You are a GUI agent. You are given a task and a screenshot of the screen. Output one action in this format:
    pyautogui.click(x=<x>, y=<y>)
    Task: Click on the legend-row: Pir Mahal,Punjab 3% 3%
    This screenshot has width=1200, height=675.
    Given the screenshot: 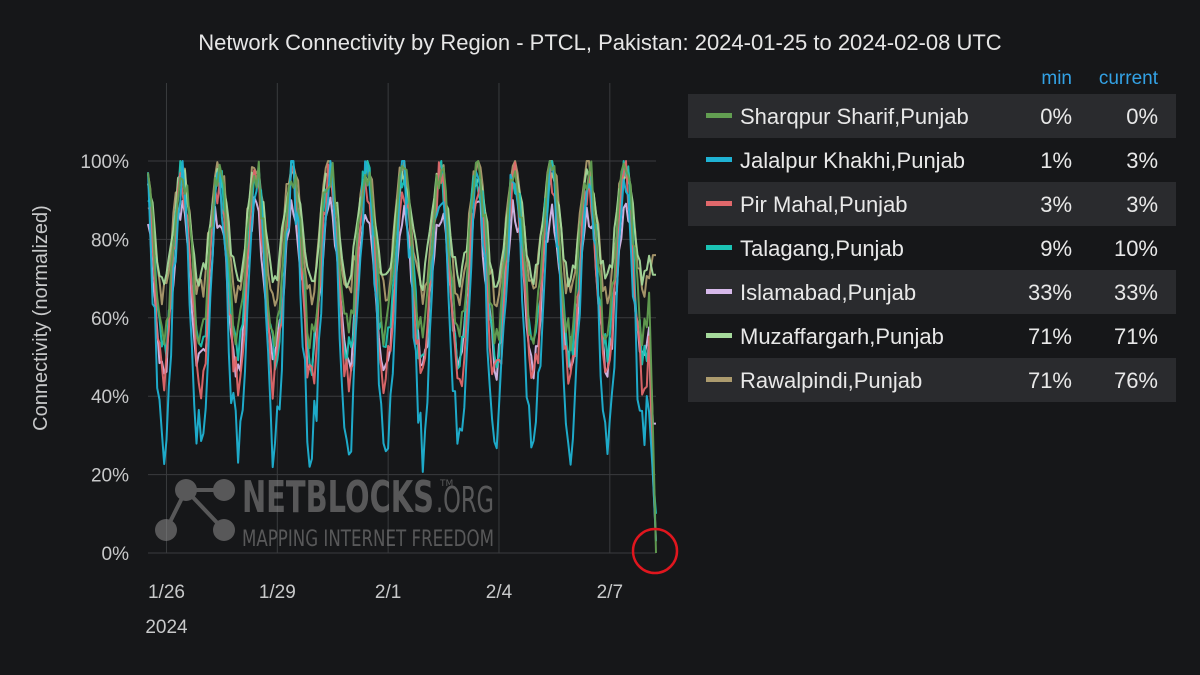 What is the action you would take?
    pyautogui.click(x=932, y=204)
    